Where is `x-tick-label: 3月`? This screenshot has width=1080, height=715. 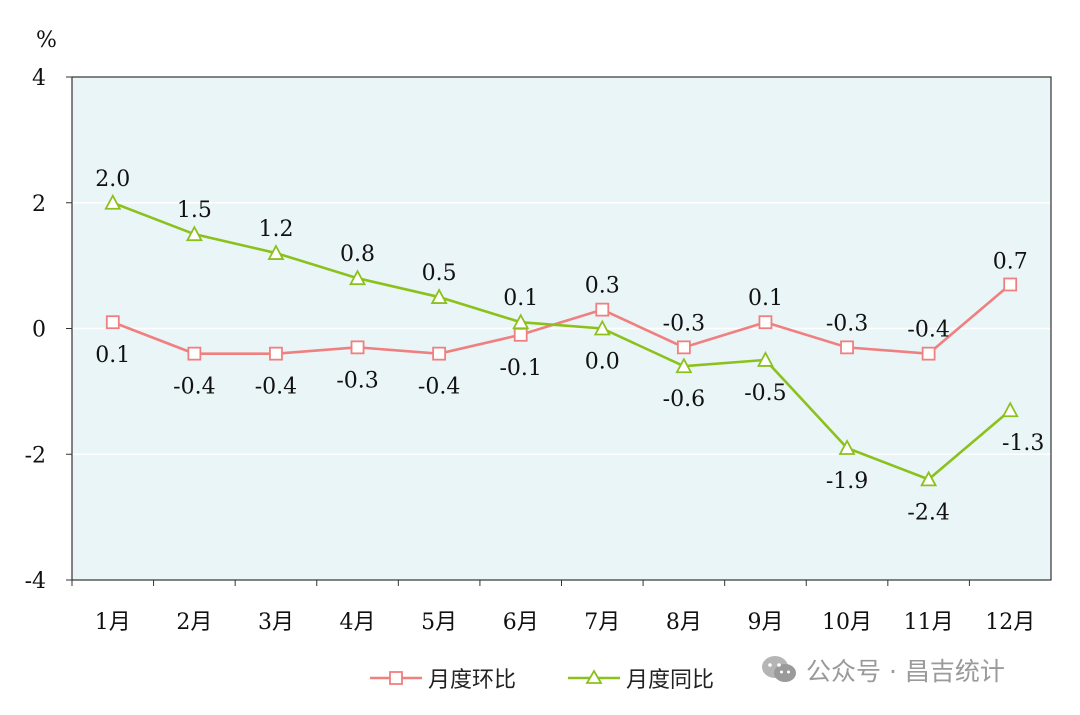 x-tick-label: 3月 is located at coordinates (276, 622).